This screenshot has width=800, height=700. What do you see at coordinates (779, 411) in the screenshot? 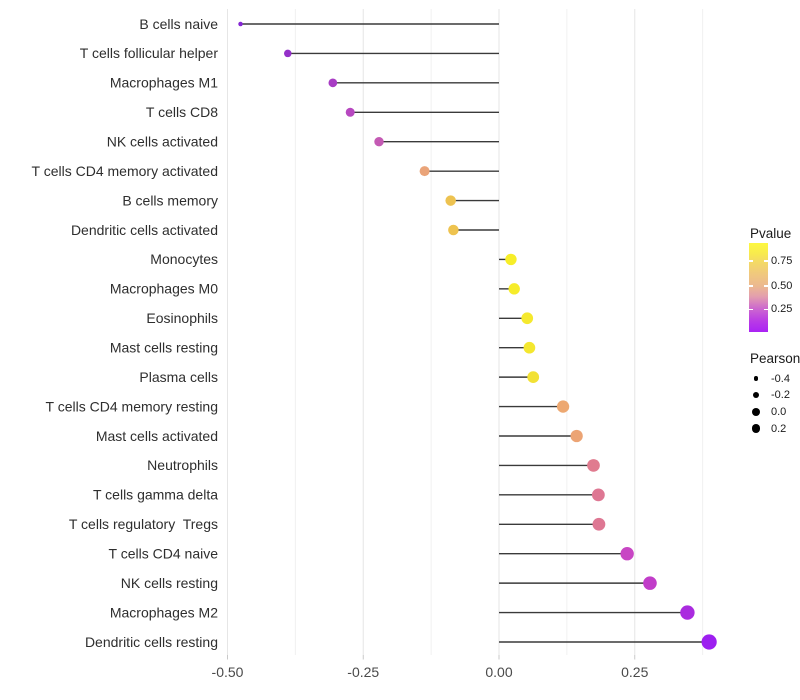
I see `pearson-size-label: 0.0` at bounding box center [779, 411].